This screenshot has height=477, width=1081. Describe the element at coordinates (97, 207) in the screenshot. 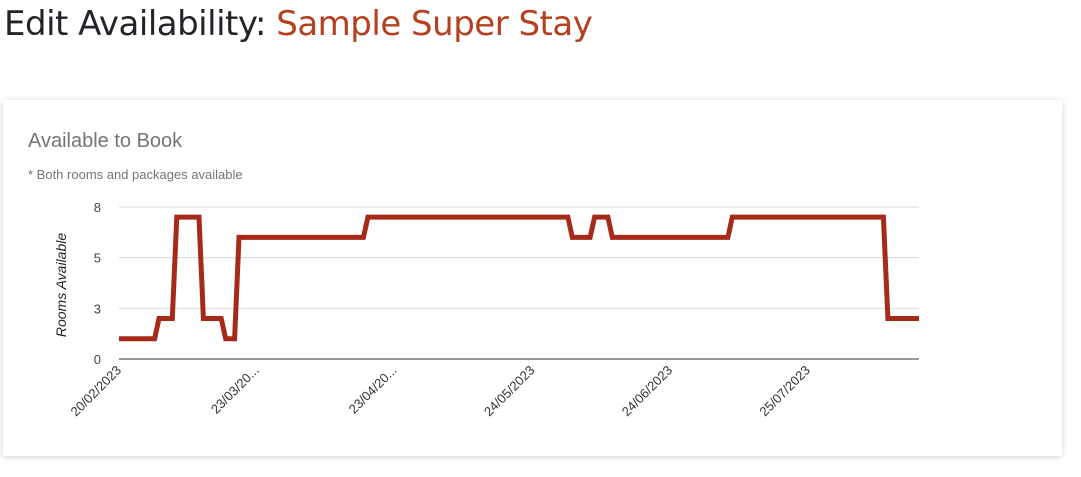

I see `y-tick-label: 8` at that location.